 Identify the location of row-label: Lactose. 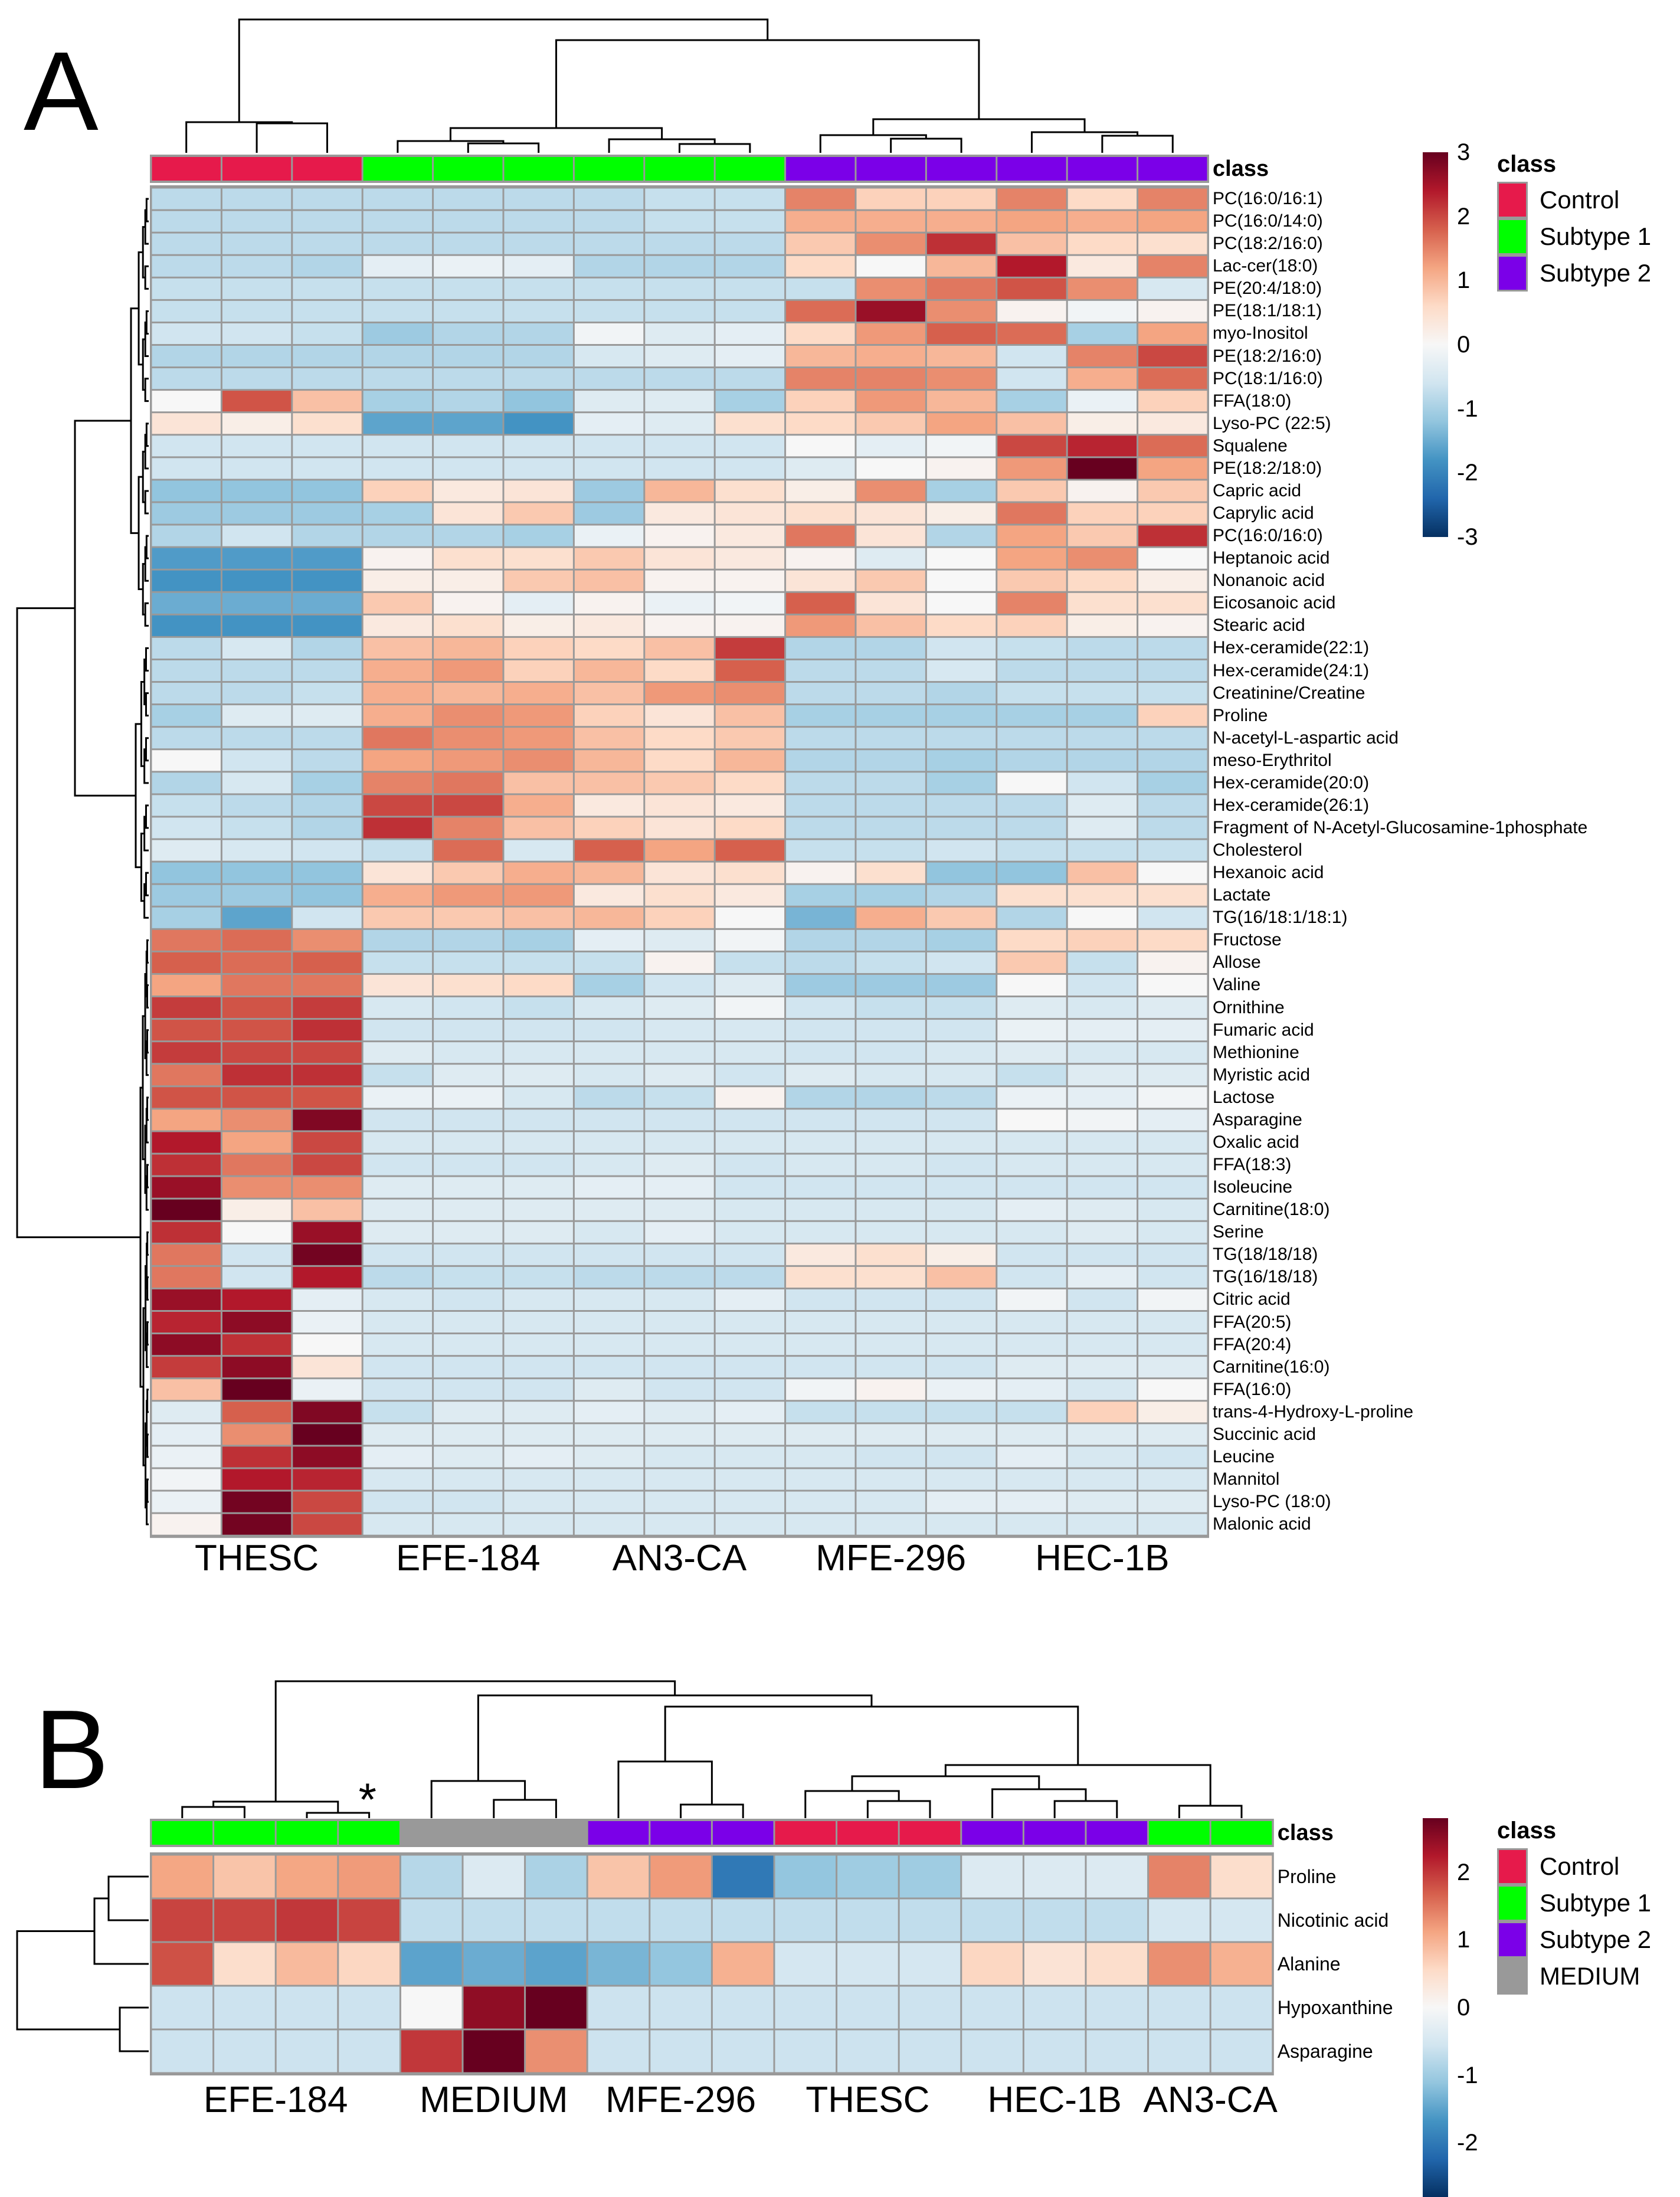
(1244, 1097).